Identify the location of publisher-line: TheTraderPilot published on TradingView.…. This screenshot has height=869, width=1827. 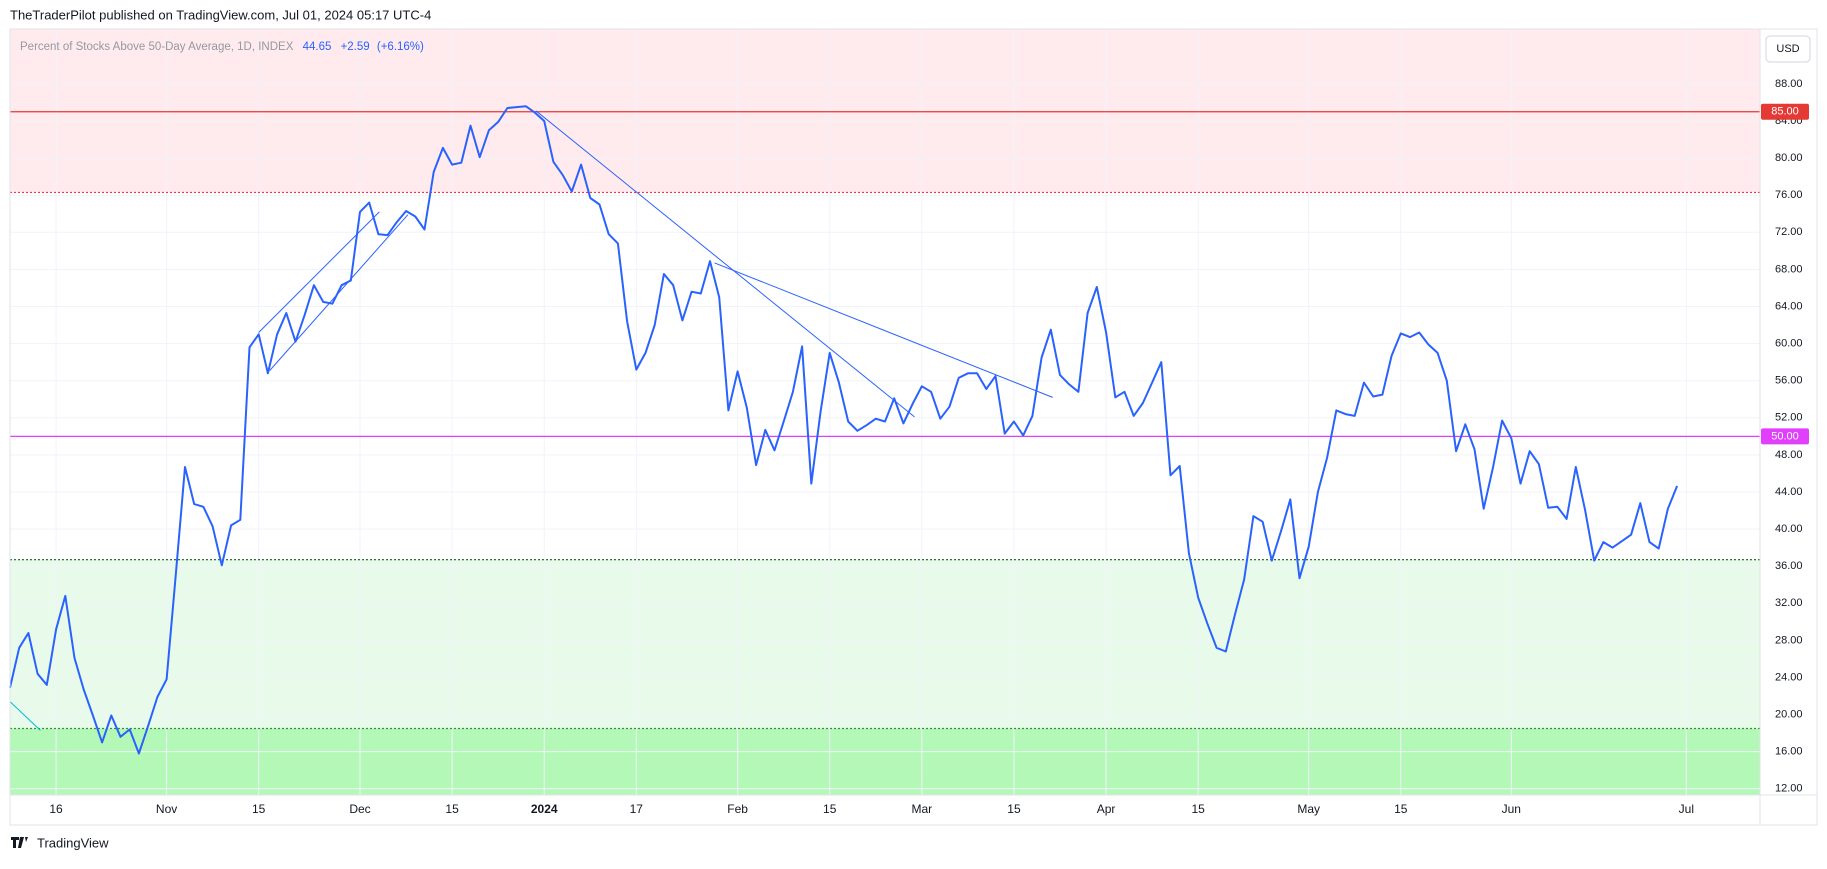
(220, 14).